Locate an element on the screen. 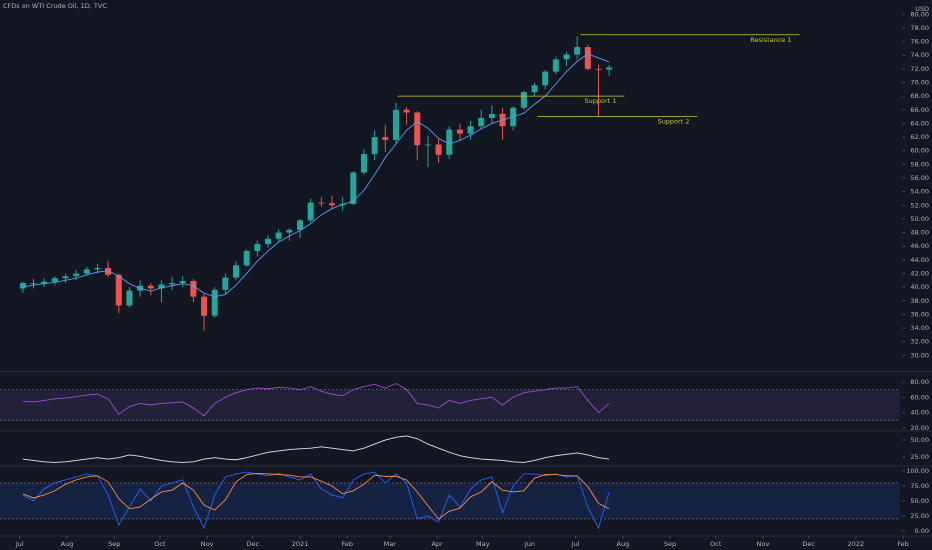 The image size is (932, 550). chart-title: CFDs on WTI Crude Oil, 1D, TVC is located at coordinates (55, 6).